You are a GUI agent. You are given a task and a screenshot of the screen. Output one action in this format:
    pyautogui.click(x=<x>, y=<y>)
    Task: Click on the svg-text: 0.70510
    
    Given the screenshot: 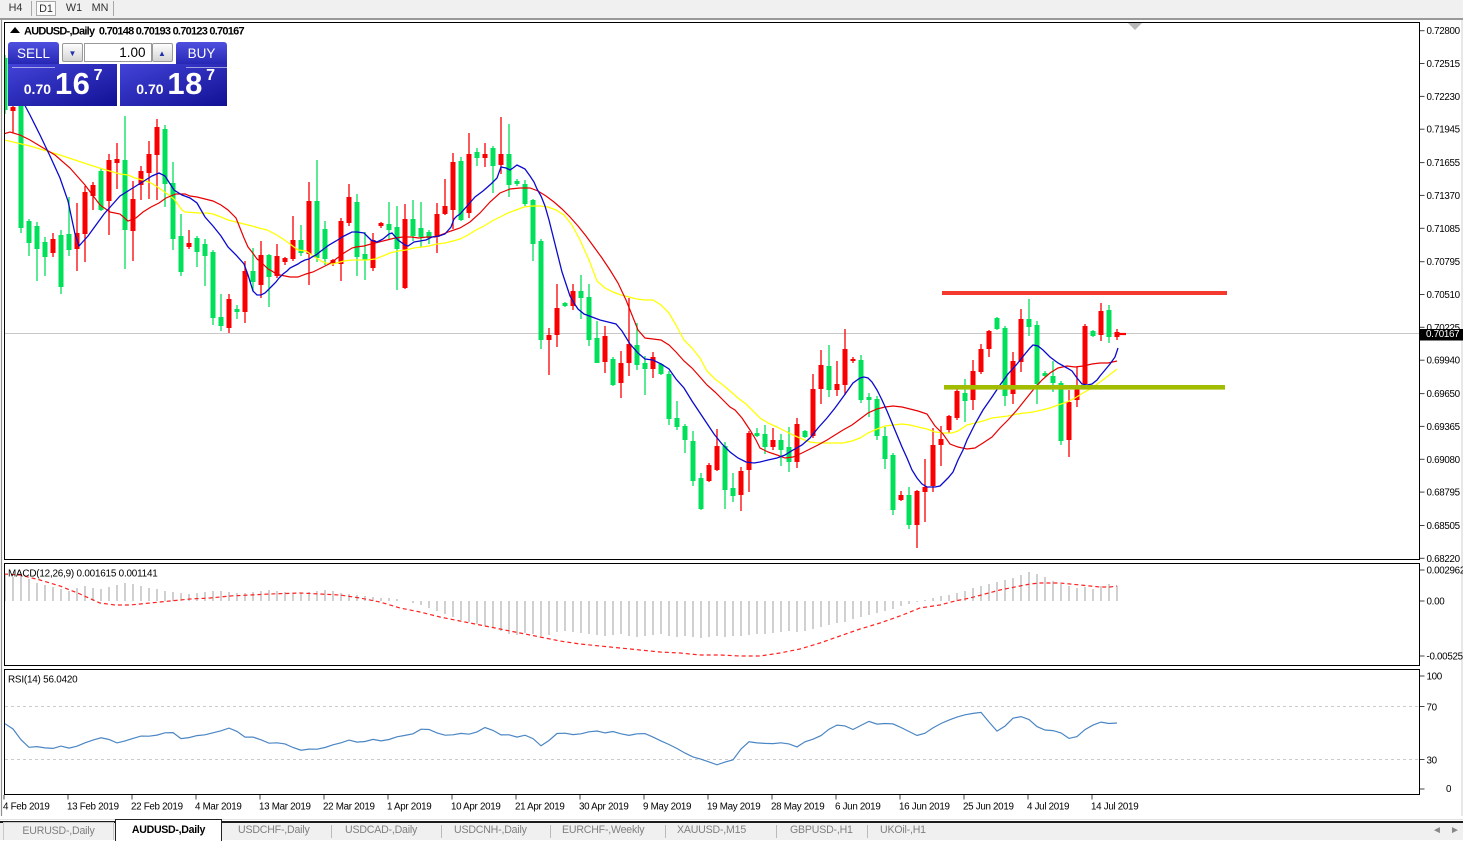 What is the action you would take?
    pyautogui.click(x=1444, y=295)
    